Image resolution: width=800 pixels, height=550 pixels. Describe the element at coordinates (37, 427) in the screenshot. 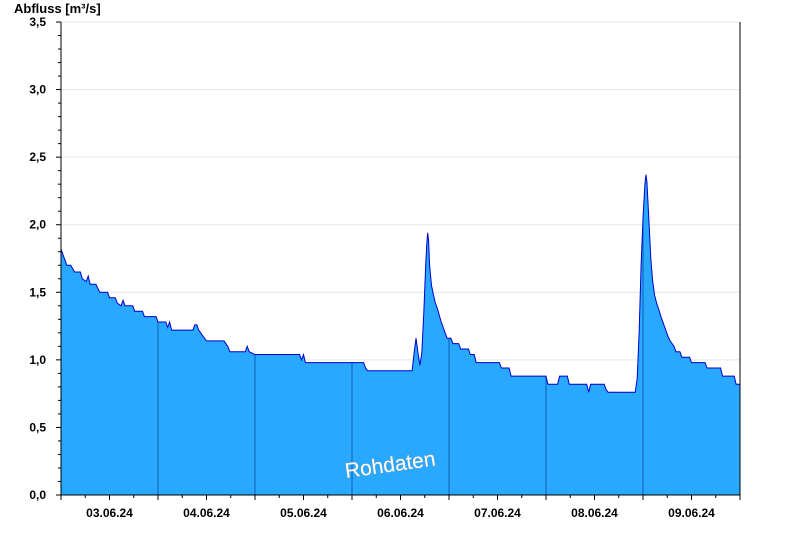

I see `y-tick-label: 0,5` at that location.